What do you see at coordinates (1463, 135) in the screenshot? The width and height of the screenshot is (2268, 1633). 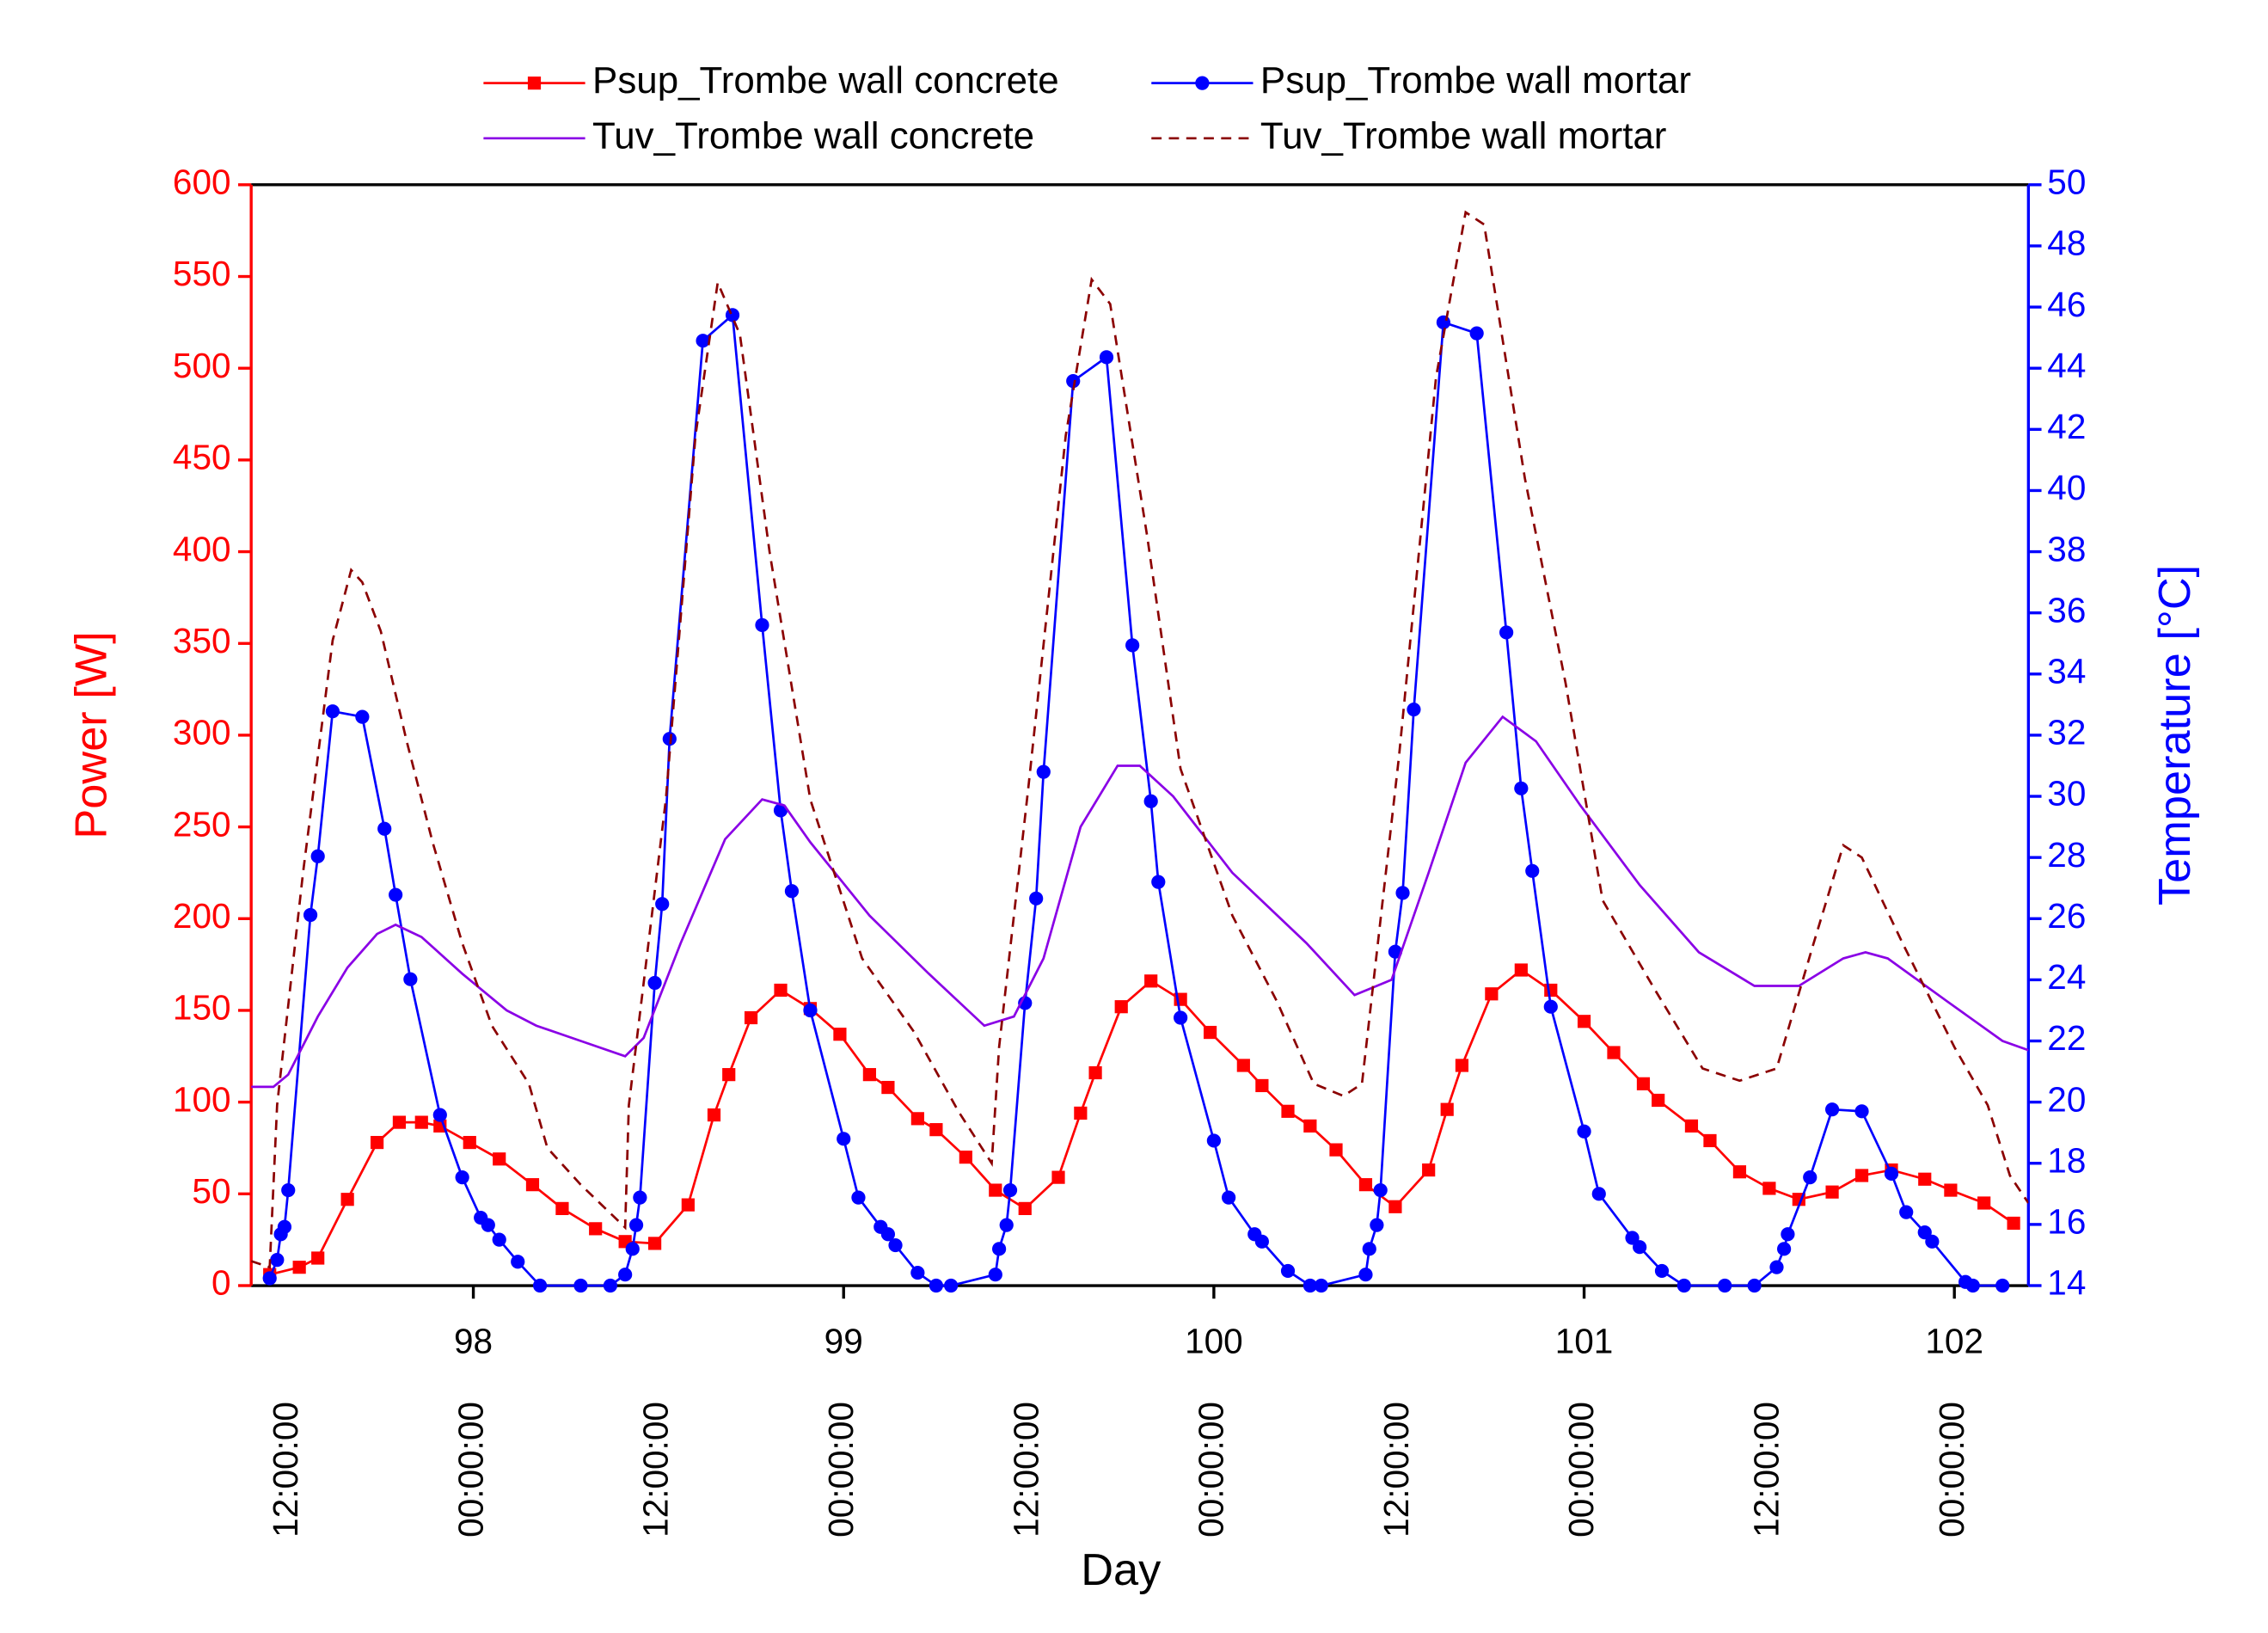 I see `legend-label: Tuv_Trombe wall mortar` at bounding box center [1463, 135].